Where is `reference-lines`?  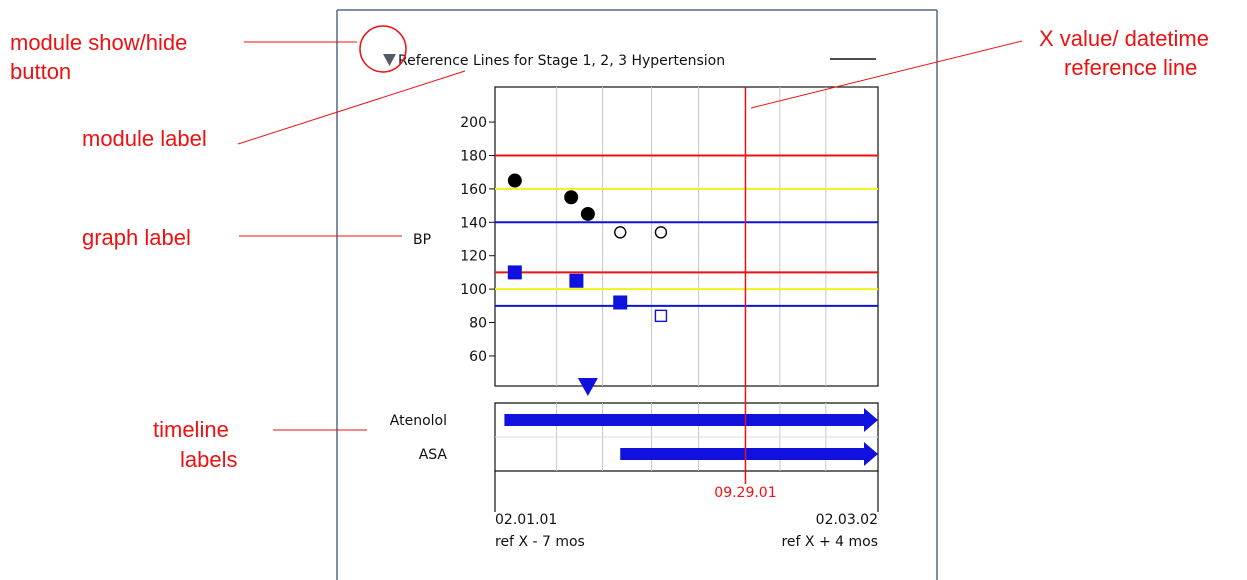
reference-lines is located at coordinates (686, 230).